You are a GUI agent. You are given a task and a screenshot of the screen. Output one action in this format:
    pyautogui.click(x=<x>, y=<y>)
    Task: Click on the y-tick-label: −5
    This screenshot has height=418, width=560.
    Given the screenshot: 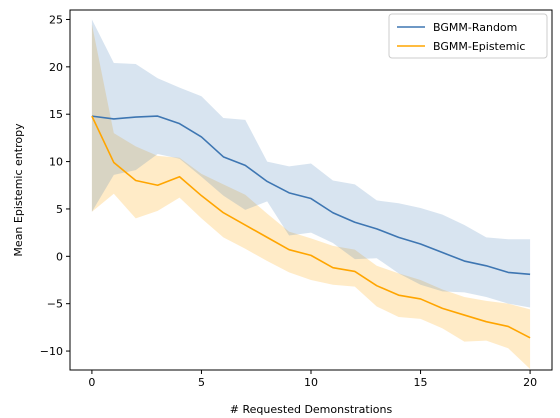 What is the action you would take?
    pyautogui.click(x=55, y=304)
    